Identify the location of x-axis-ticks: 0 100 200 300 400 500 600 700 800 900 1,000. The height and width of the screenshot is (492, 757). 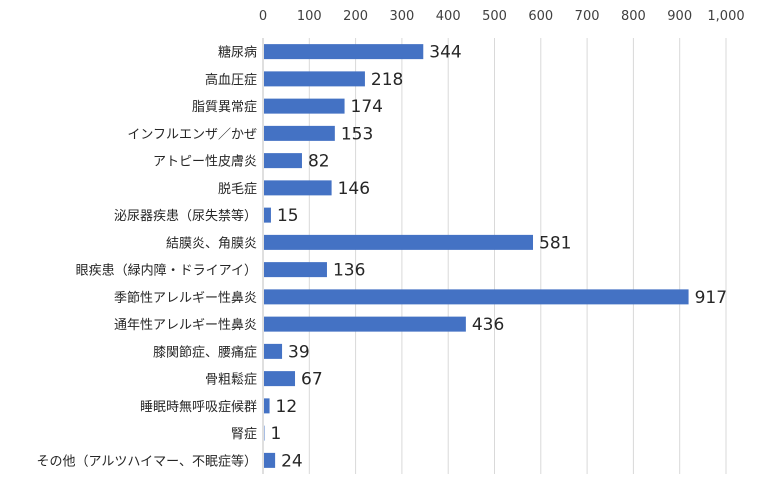
(502, 16).